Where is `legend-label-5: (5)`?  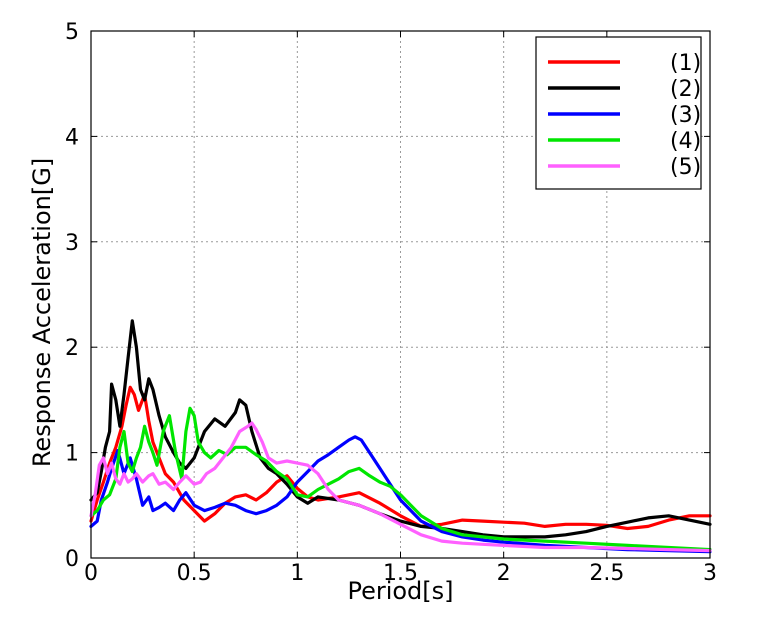 legend-label-5: (5) is located at coordinates (685, 167).